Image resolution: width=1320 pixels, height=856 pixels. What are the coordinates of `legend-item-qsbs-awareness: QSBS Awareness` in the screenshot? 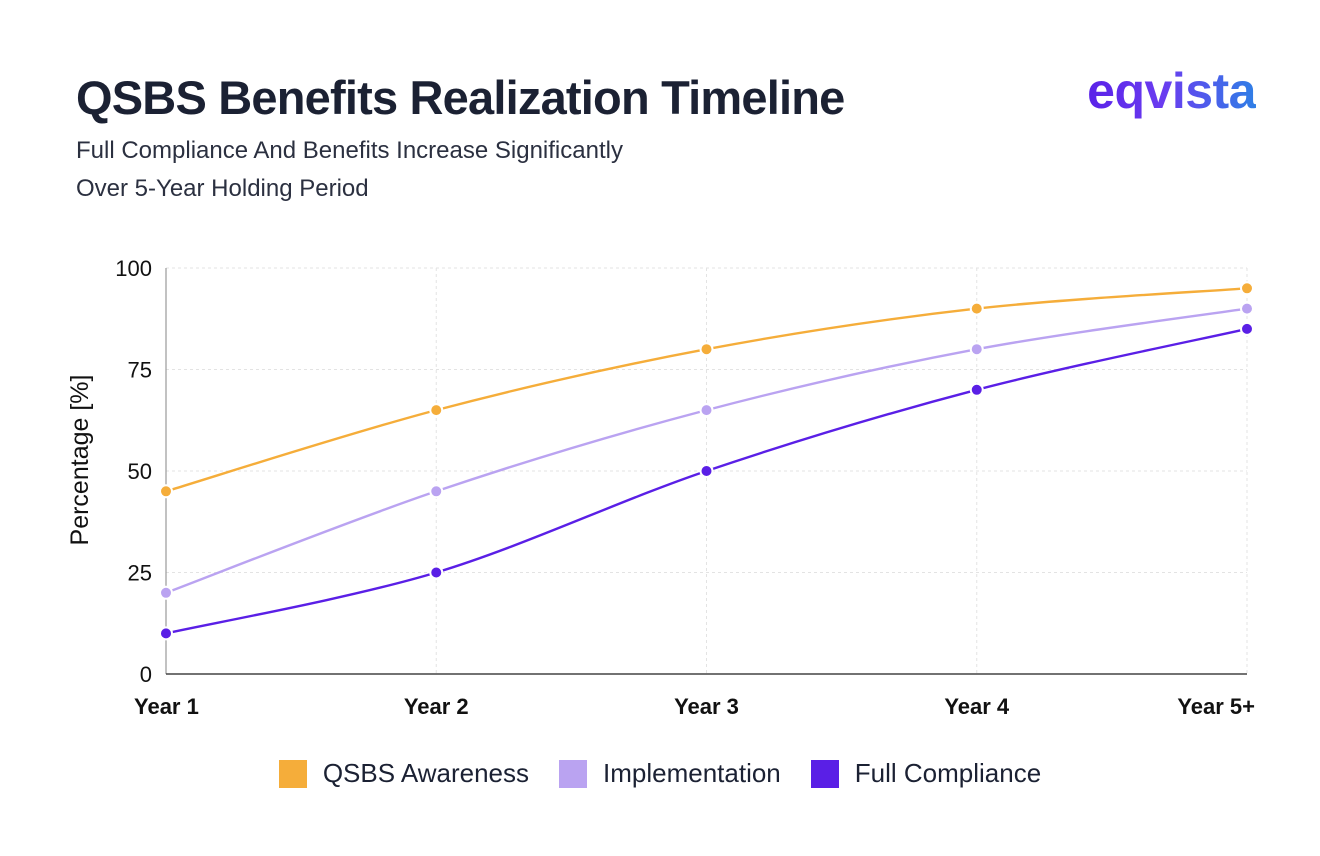 It's located at (403, 773).